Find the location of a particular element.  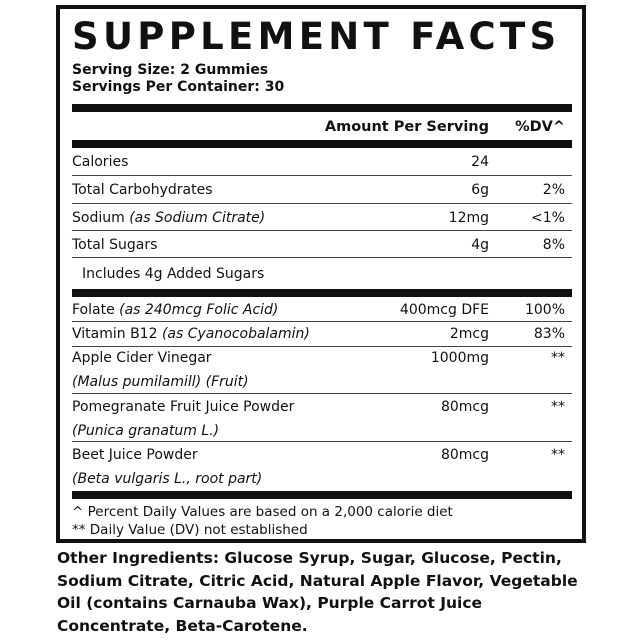

ingredient-amount: 400mcg DFE is located at coordinates (444, 310).